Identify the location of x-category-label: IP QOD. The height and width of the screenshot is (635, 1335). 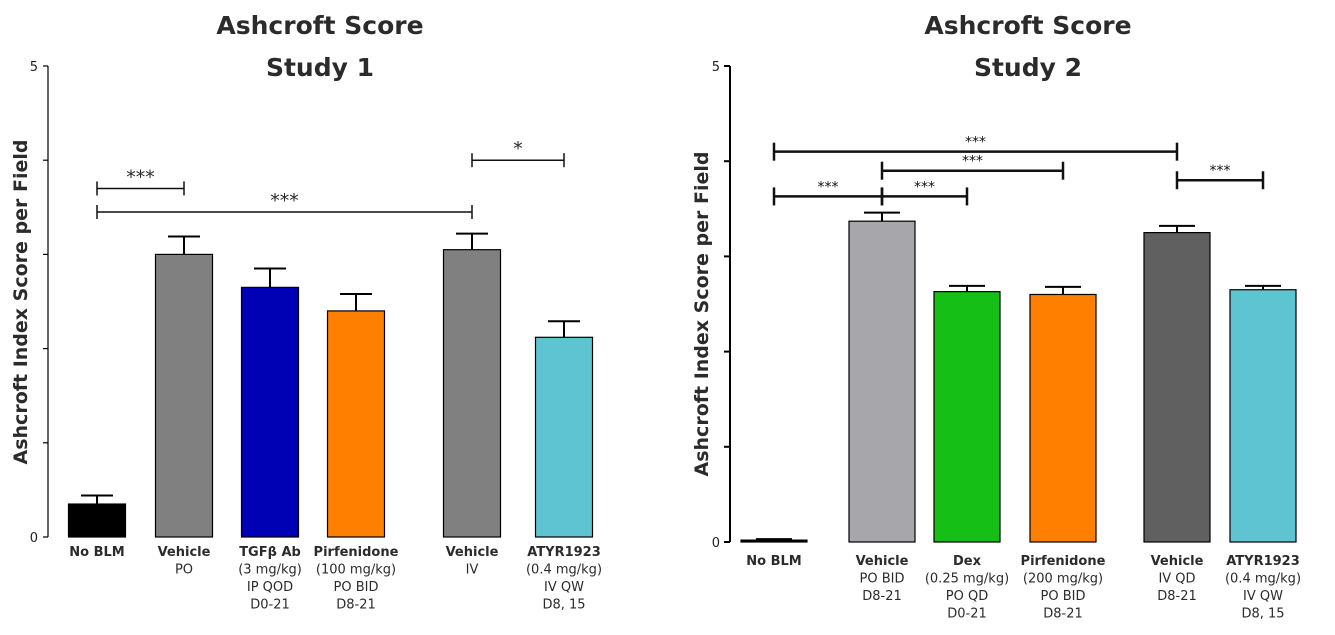
(270, 587).